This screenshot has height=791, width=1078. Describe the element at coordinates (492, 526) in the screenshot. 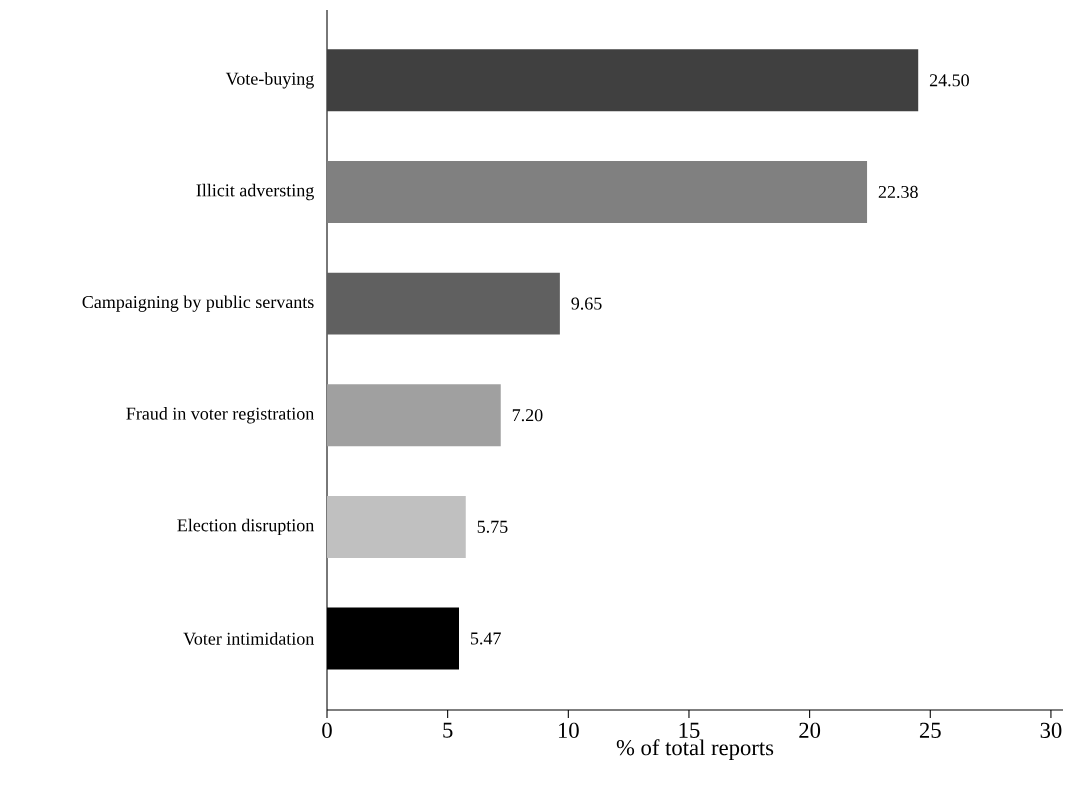

I see `data-label: 5.75` at that location.